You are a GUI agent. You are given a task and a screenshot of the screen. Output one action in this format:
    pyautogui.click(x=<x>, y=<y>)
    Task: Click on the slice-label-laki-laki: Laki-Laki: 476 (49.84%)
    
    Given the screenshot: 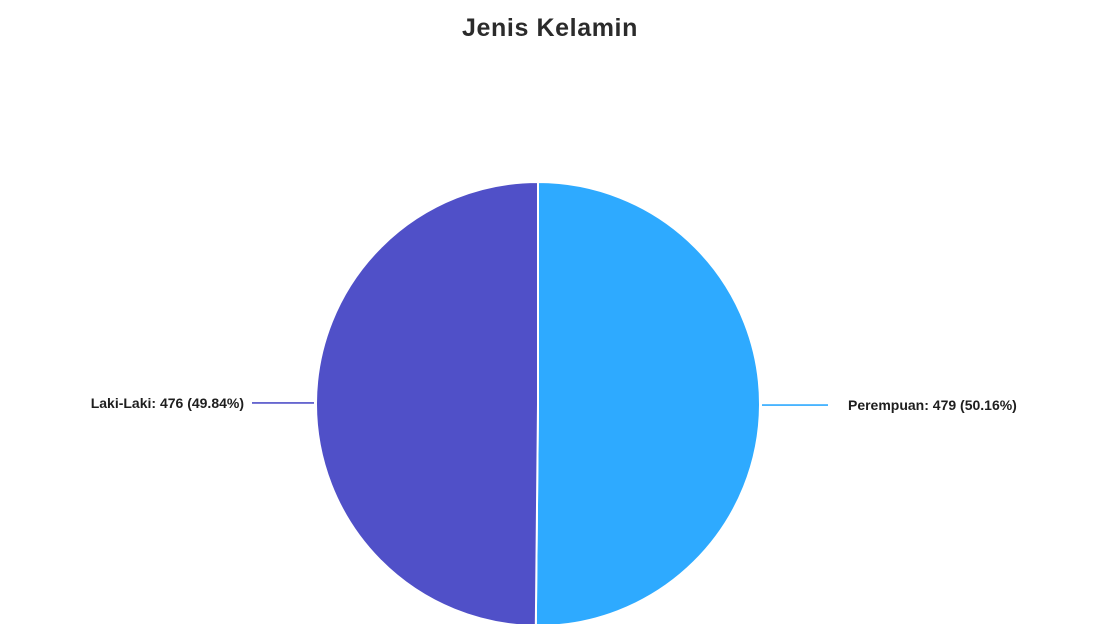 What is the action you would take?
    pyautogui.click(x=167, y=403)
    